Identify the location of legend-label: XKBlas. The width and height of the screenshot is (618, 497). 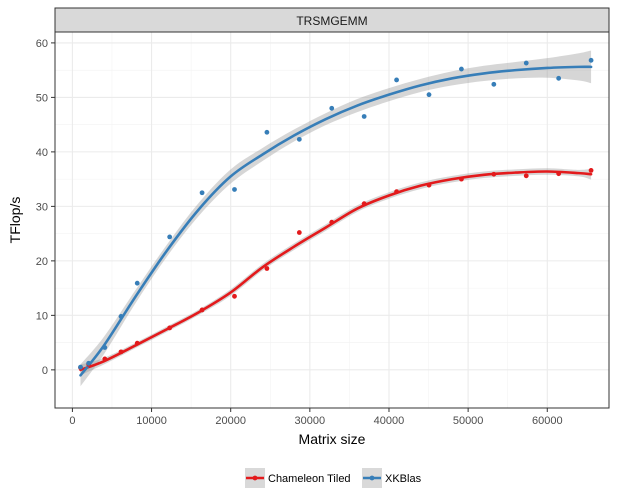
(403, 479).